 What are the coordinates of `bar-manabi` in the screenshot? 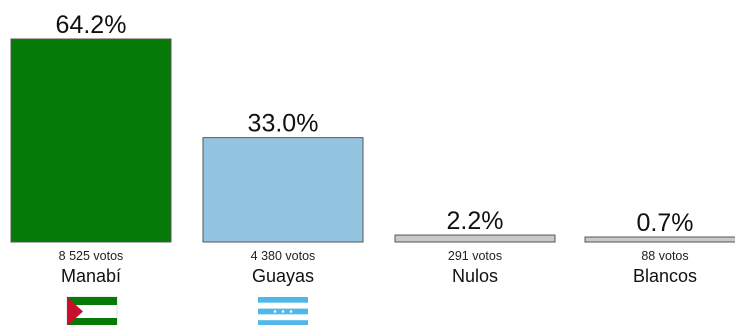 It's located at (91, 140).